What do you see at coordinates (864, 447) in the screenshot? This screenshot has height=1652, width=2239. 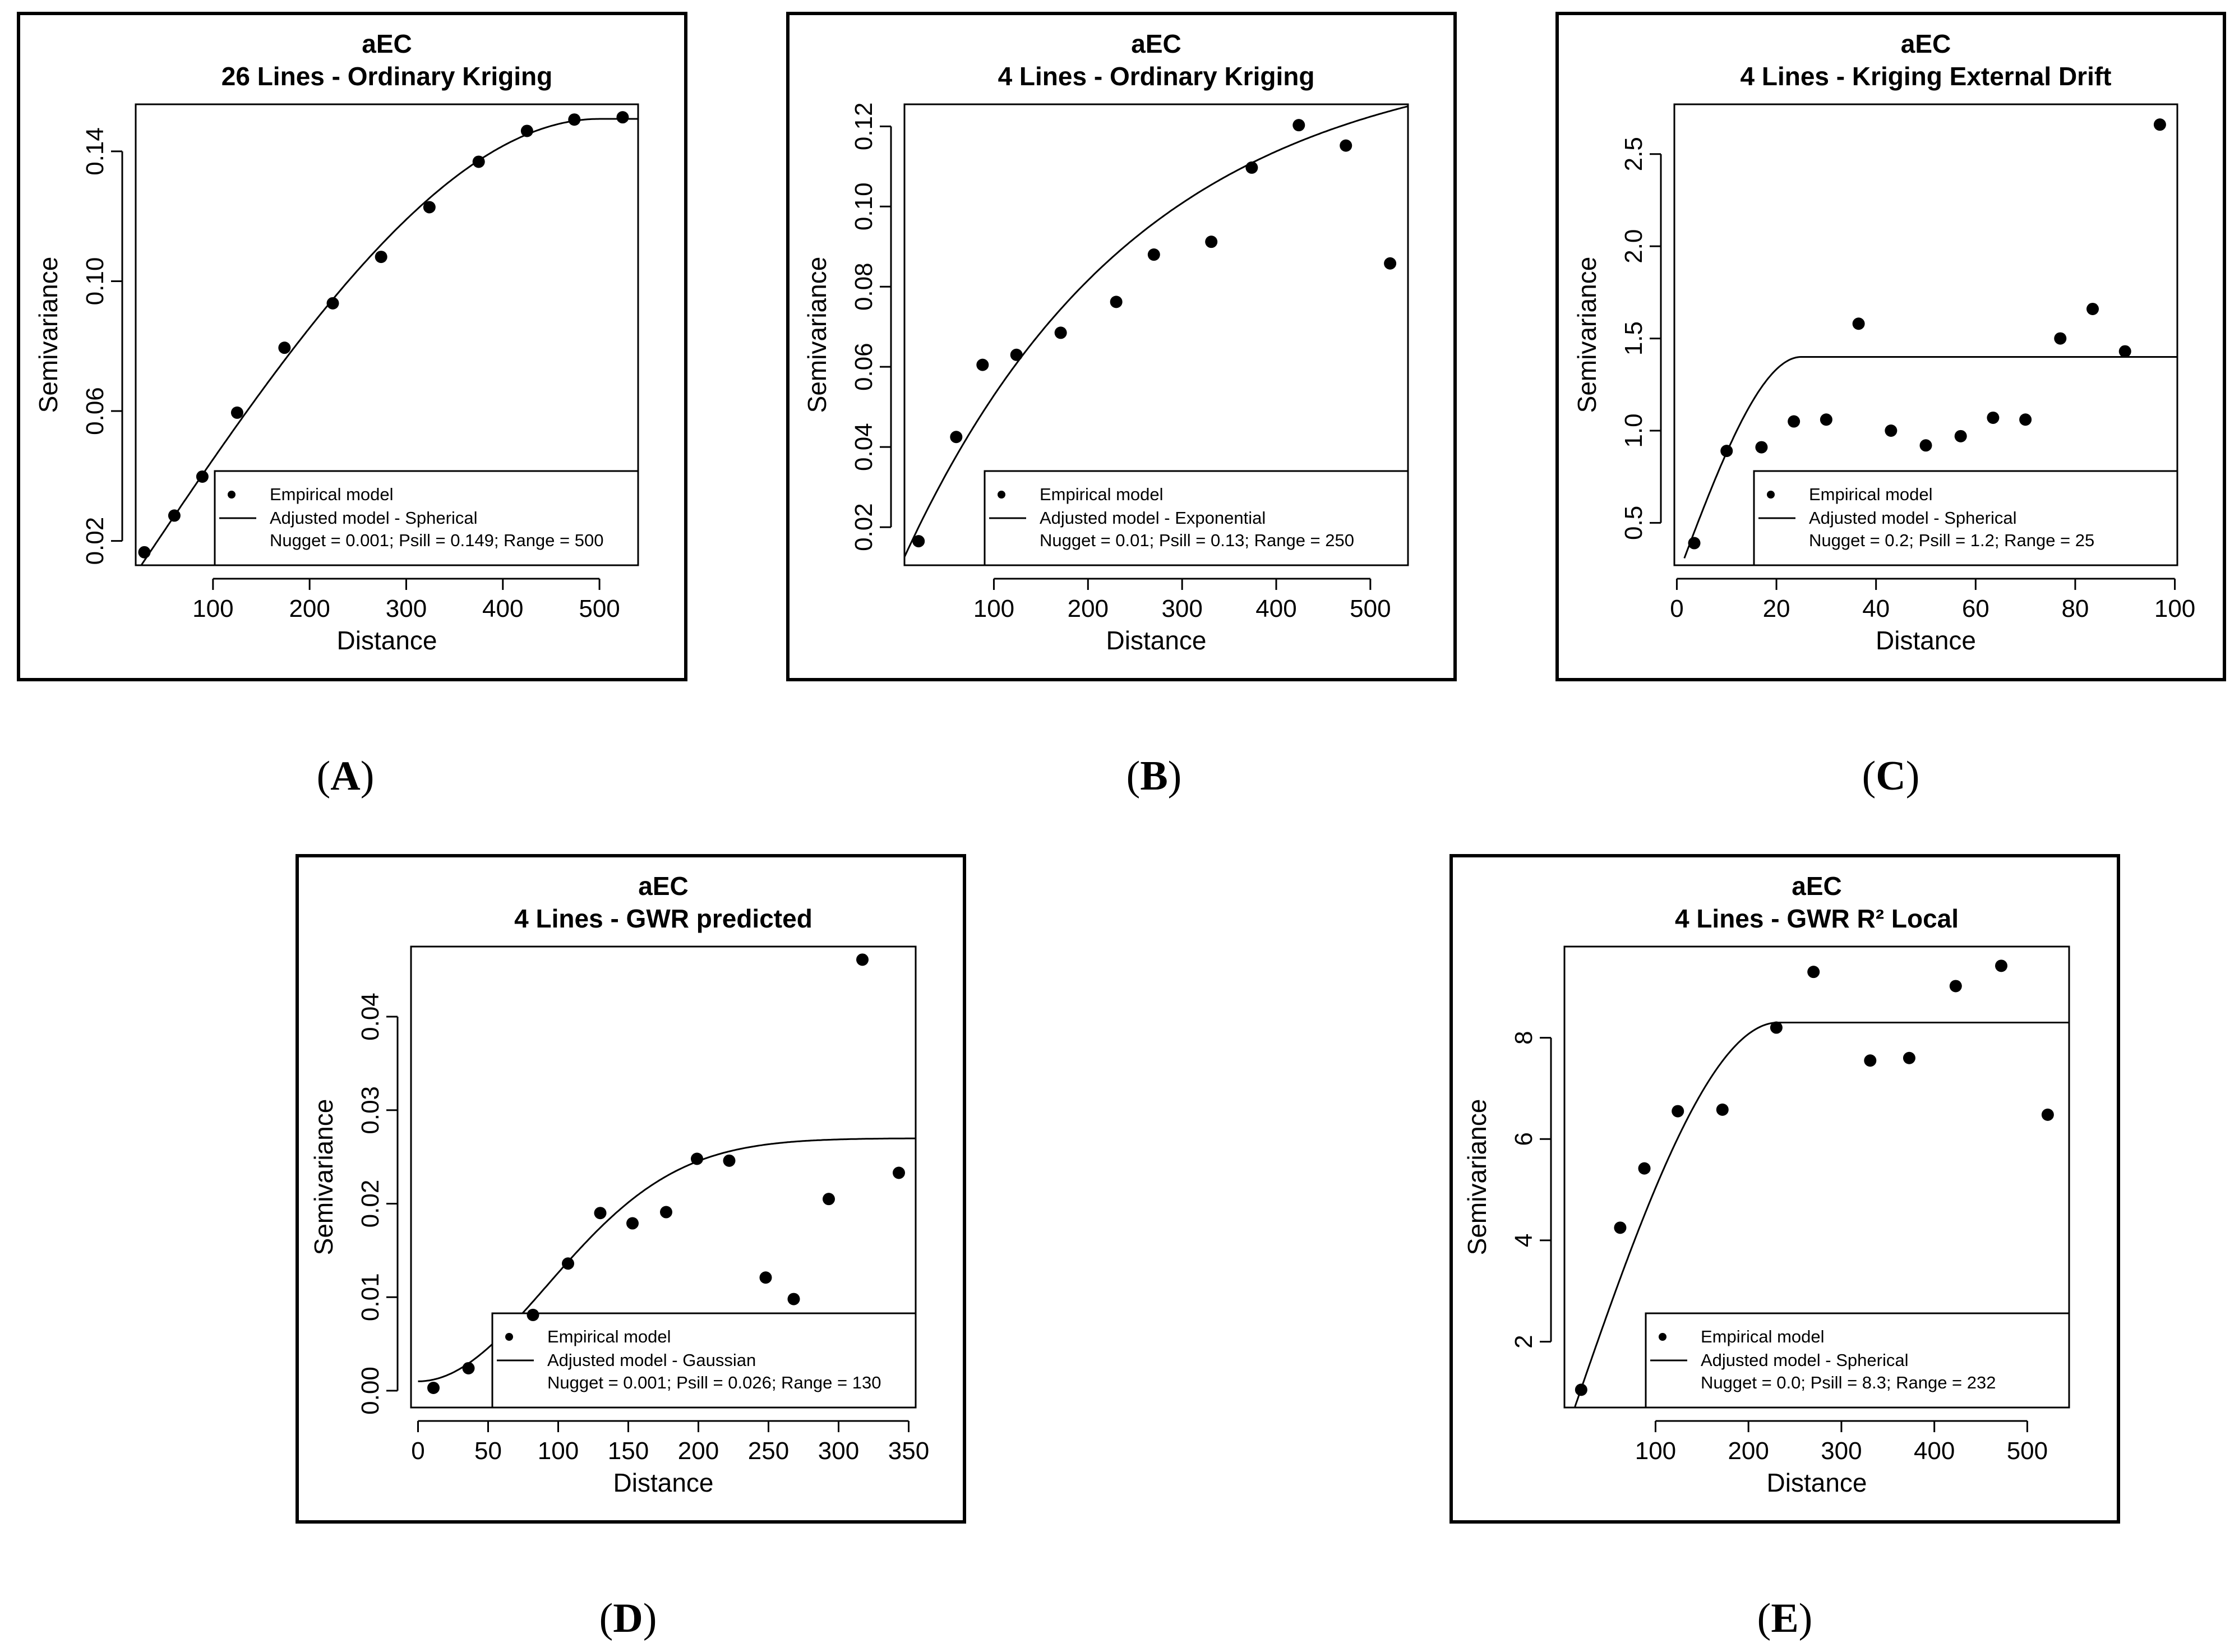 I see `y-tick-label: 0.04` at bounding box center [864, 447].